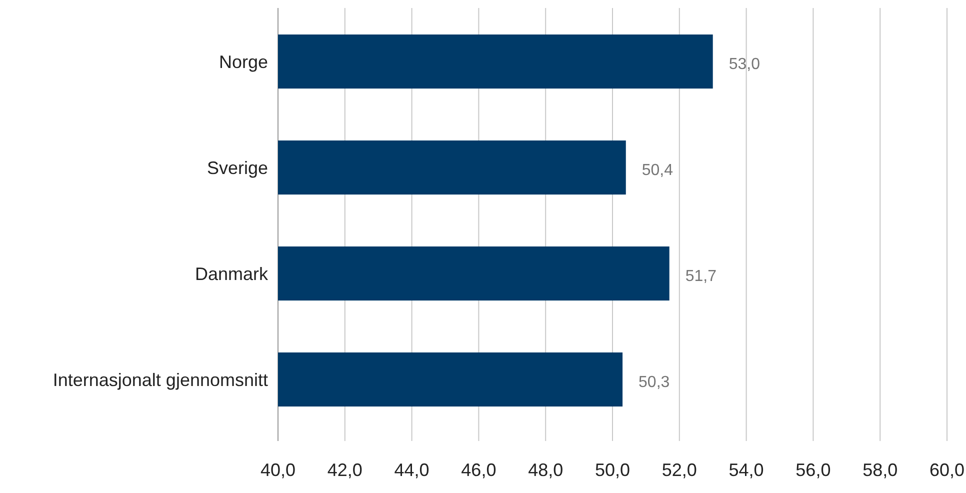  Describe the element at coordinates (478, 470) in the screenshot. I see `x-tick-label: 46,0` at that location.